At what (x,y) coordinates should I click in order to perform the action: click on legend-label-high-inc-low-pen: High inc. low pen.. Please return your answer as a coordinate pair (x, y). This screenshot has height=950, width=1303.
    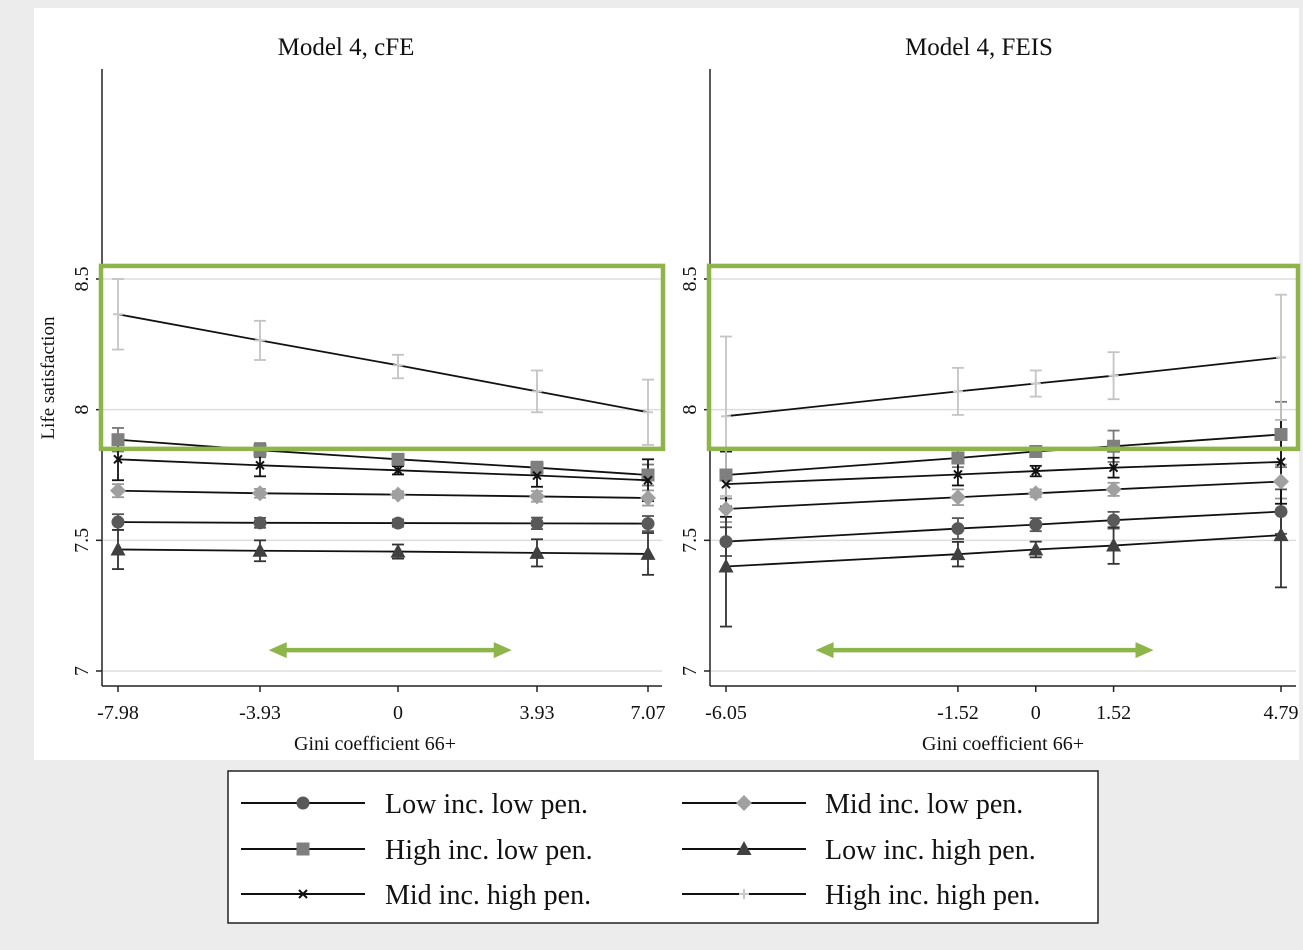
    Looking at the image, I should click on (489, 850).